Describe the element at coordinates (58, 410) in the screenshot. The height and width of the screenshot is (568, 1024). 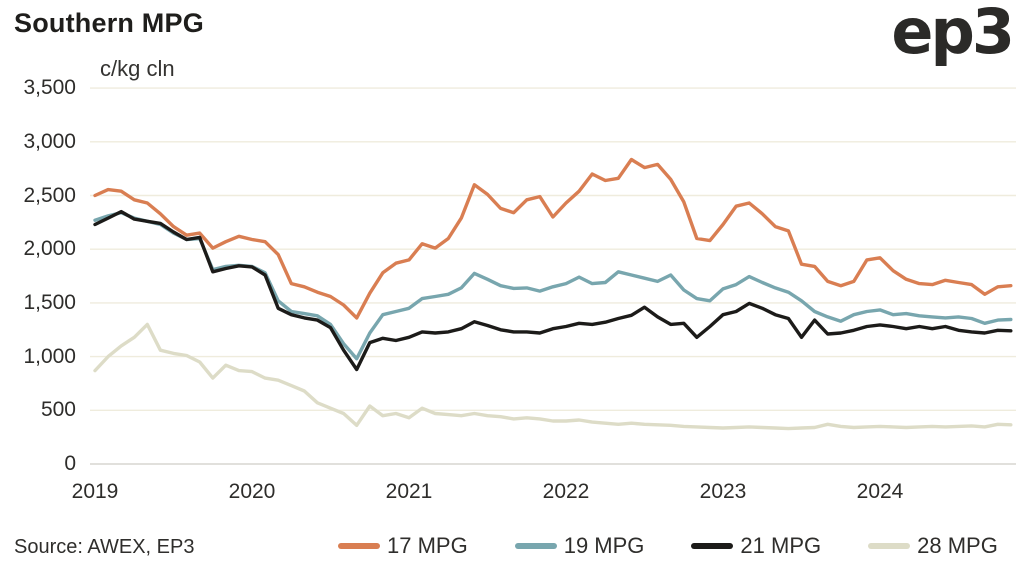
I see `y-tick-label: 500` at that location.